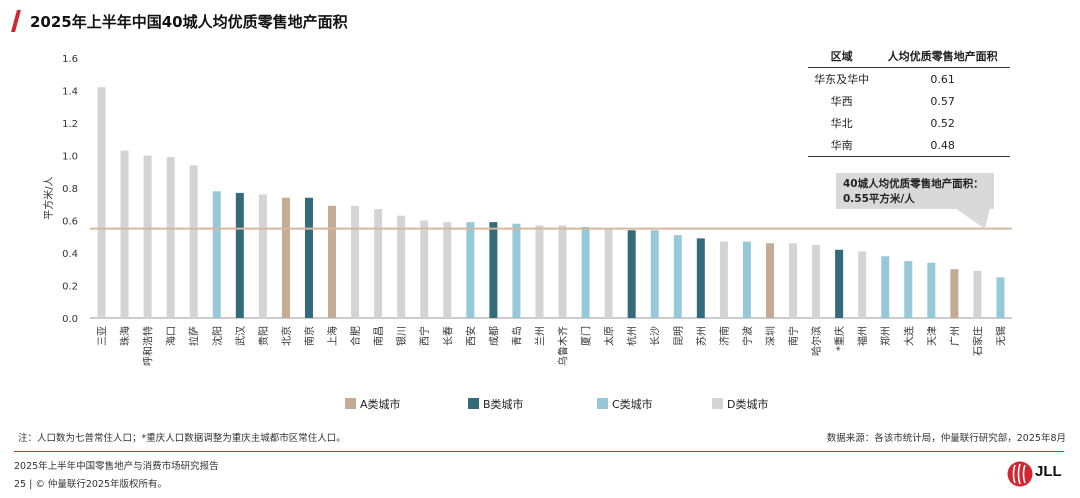  Describe the element at coordinates (378, 336) in the screenshot. I see `x-tick-label: 南昌` at that location.